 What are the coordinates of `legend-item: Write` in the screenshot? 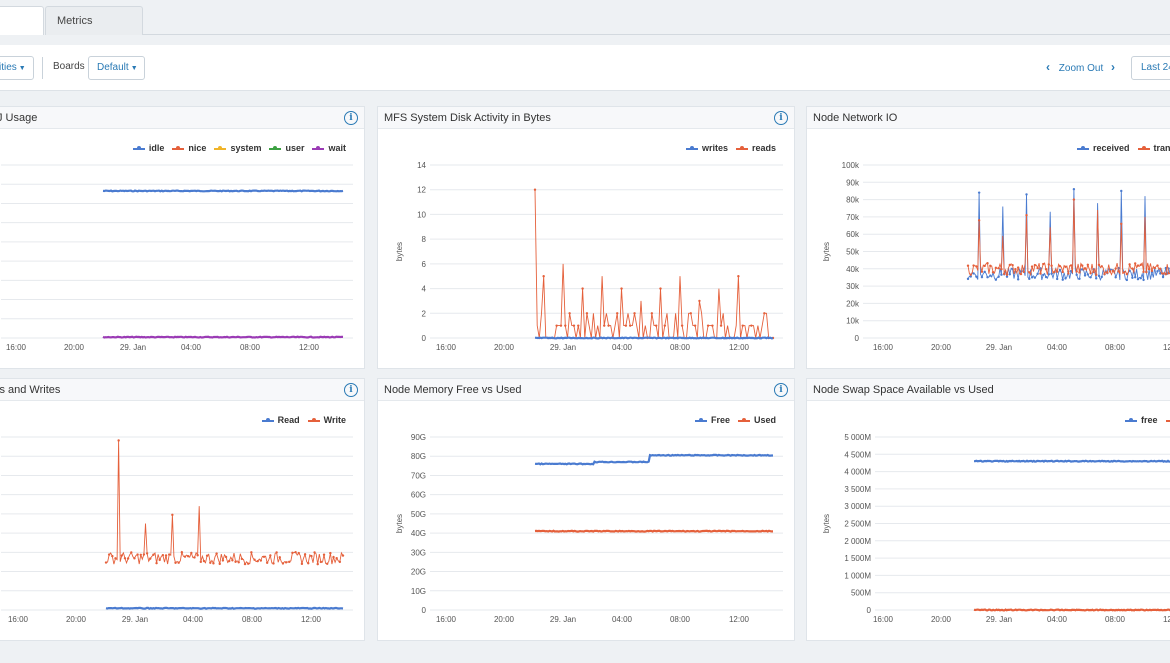 It's located at (326, 420).